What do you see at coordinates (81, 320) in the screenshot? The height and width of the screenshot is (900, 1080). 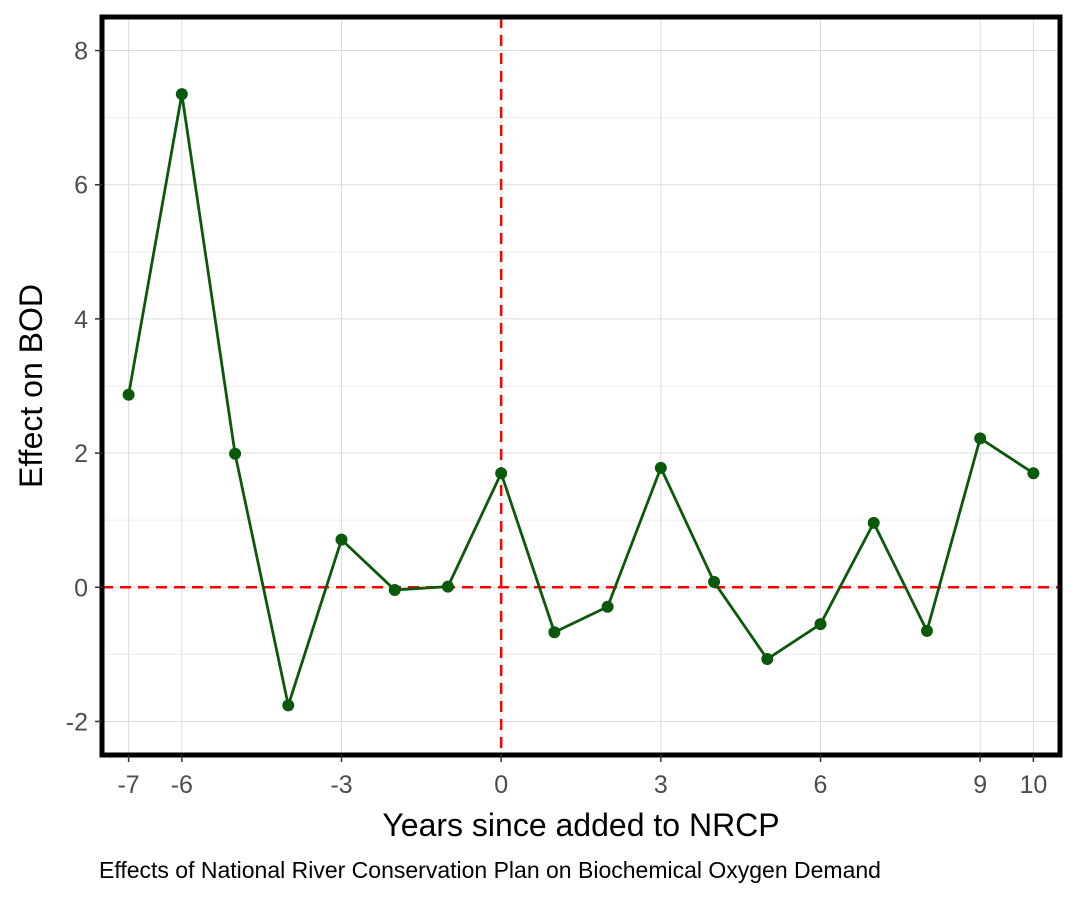 I see `y-tick-label: 4` at bounding box center [81, 320].